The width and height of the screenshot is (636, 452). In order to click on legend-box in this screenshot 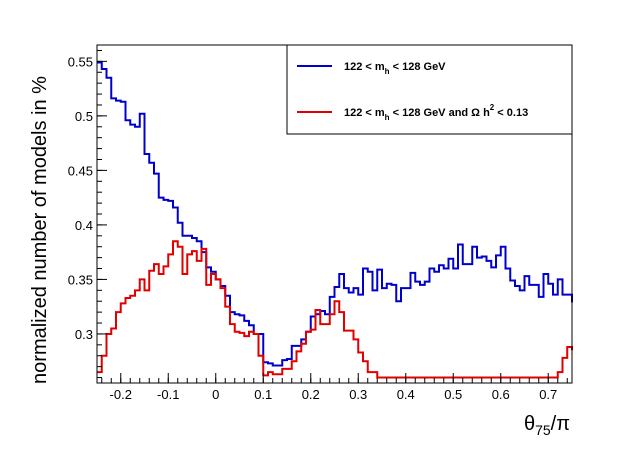, I will do `click(429, 89)`.